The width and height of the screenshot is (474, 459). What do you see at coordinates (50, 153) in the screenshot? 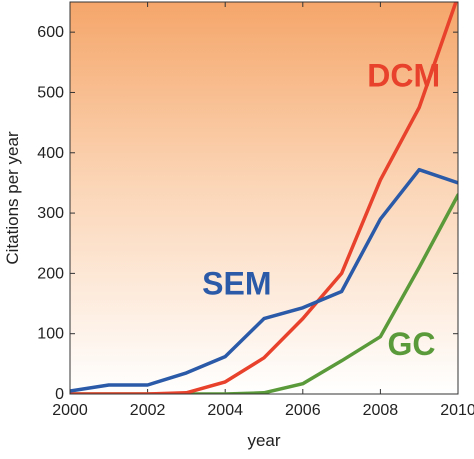
I see `y-tick-label: 400` at bounding box center [50, 153].